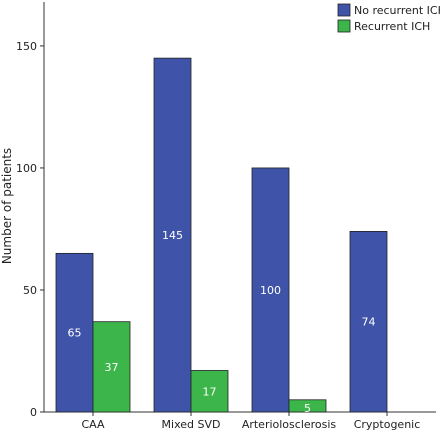 This screenshot has width=440, height=432. I want to click on x-tick-label: Mixed SVD, so click(191, 424).